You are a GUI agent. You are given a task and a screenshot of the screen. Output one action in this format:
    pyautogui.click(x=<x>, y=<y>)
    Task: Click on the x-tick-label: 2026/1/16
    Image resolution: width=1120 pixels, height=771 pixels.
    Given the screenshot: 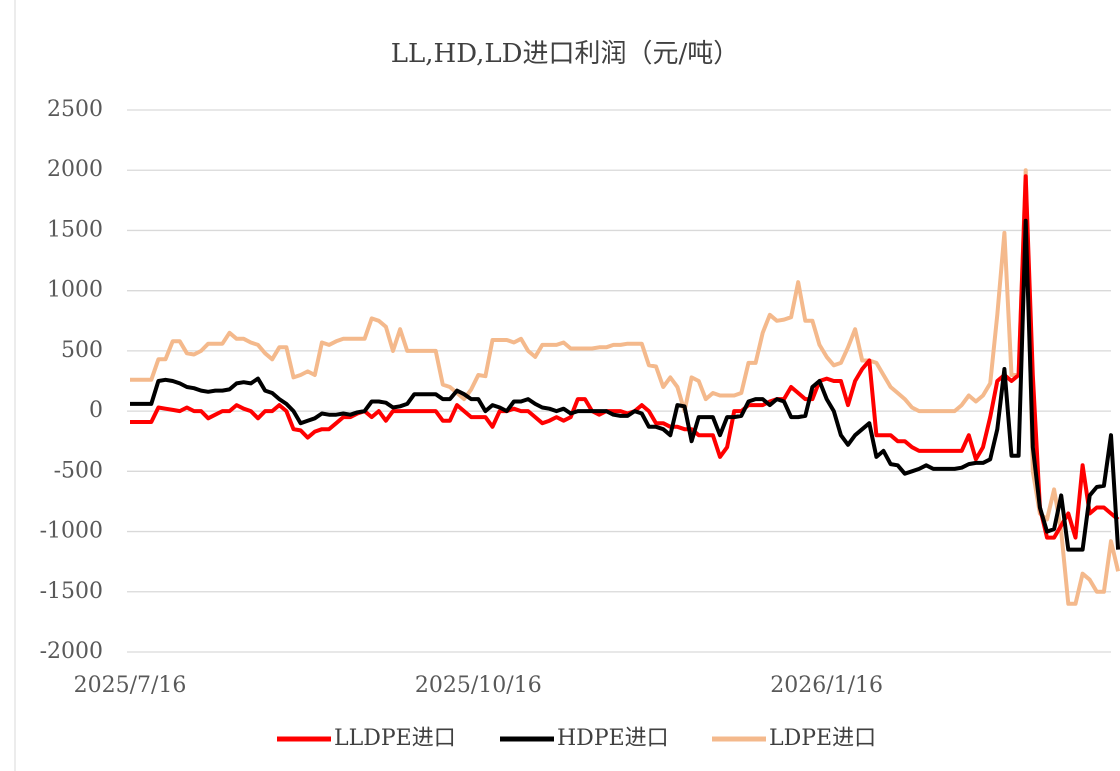 What is the action you would take?
    pyautogui.click(x=826, y=685)
    